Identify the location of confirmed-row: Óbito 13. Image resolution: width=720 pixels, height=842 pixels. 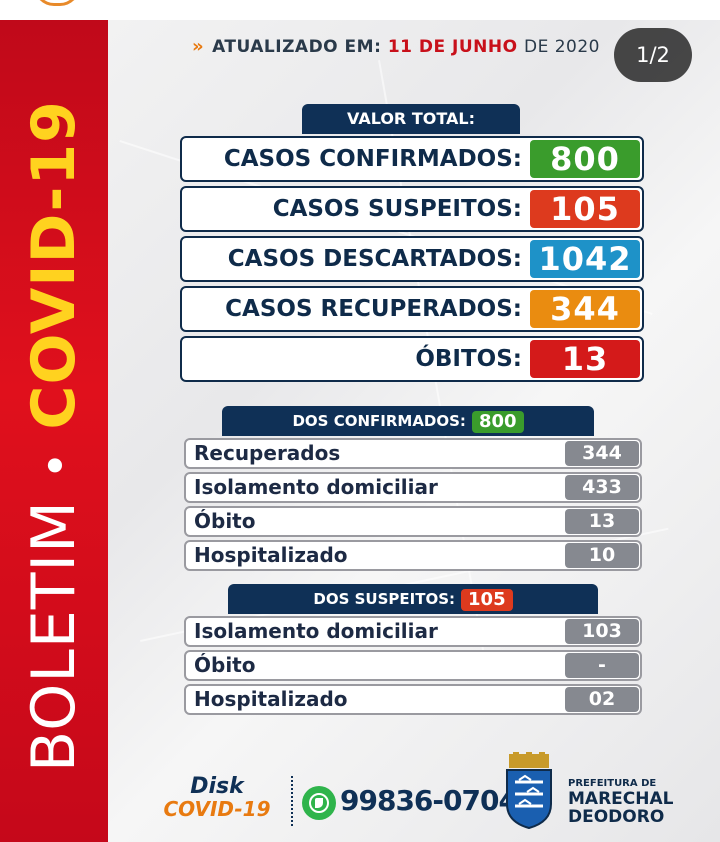
(413, 521).